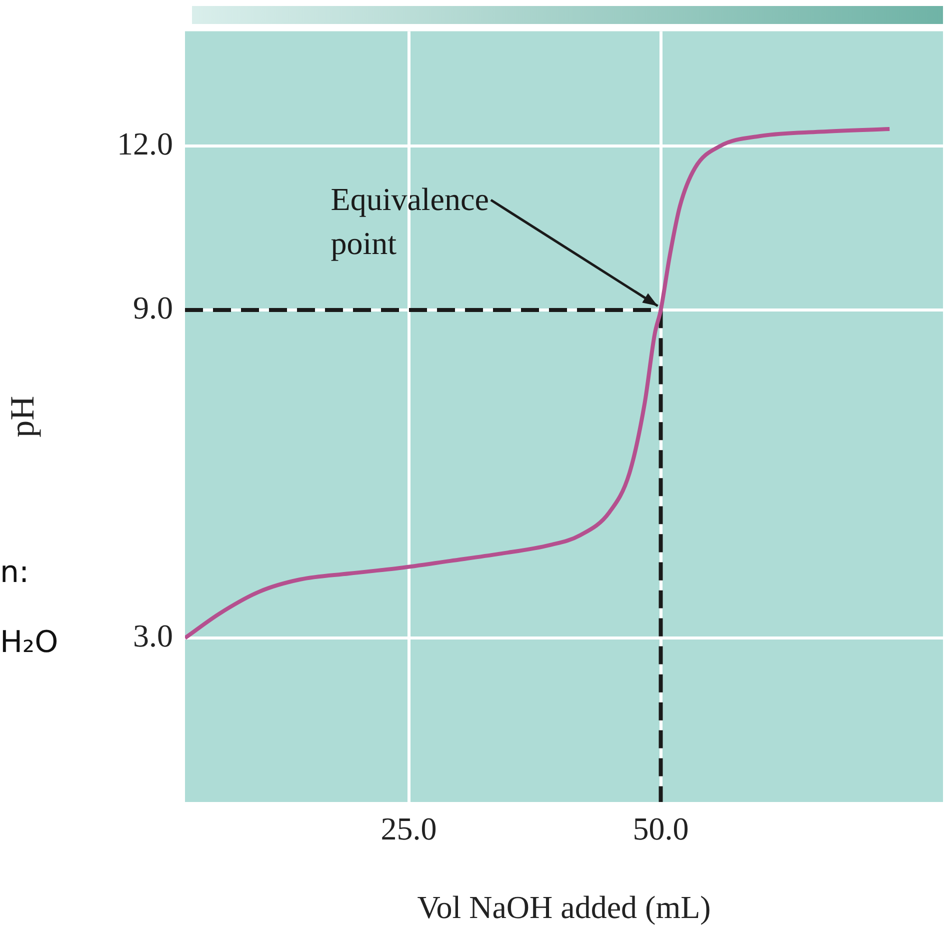 This screenshot has height=933, width=947. What do you see at coordinates (23, 417) in the screenshot?
I see `y-axis-title: pH` at bounding box center [23, 417].